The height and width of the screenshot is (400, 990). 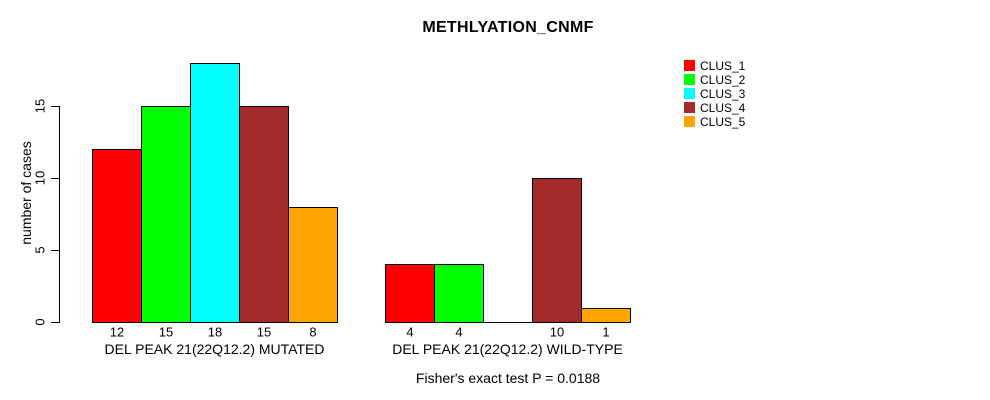 What do you see at coordinates (40, 322) in the screenshot?
I see `y-axis-tick-label: 0` at bounding box center [40, 322].